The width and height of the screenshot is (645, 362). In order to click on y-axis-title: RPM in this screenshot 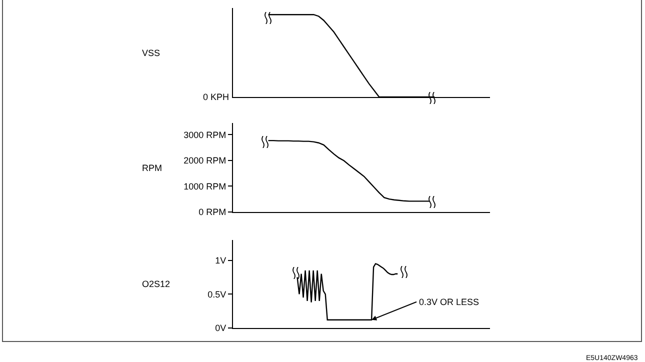, I will do `click(152, 168)`.